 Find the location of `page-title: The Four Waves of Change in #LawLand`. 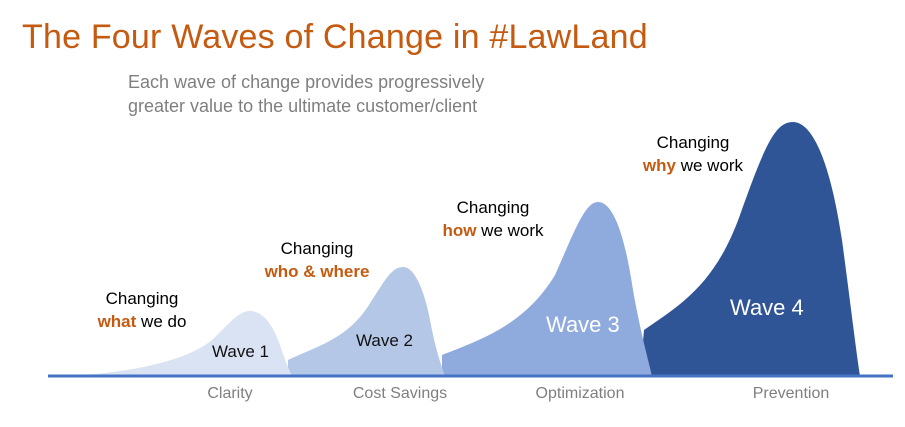

page-title: The Four Waves of Change in #LawLand is located at coordinates (335, 37).